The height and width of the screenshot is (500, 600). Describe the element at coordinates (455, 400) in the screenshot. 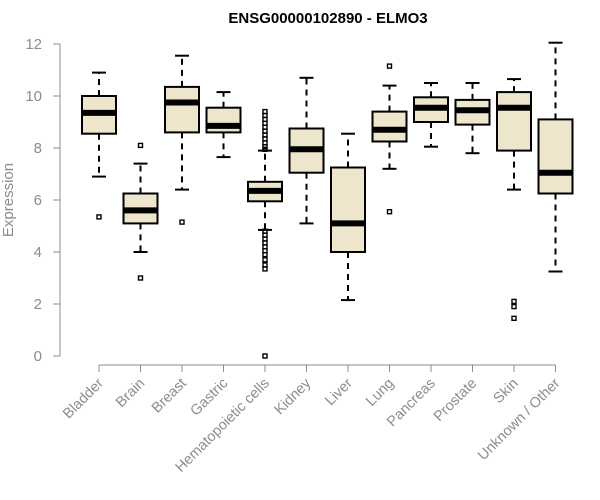

I see `x-tick-label: Prostate` at that location.